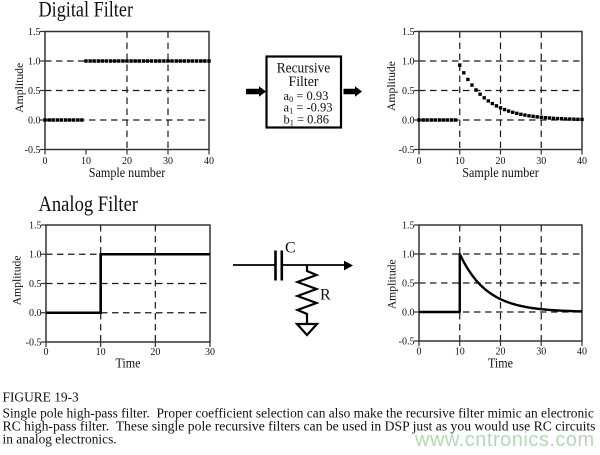 This screenshot has height=455, width=600. What do you see at coordinates (306, 96) in the screenshot?
I see `svg-text: a0 = 0.93` at bounding box center [306, 96].